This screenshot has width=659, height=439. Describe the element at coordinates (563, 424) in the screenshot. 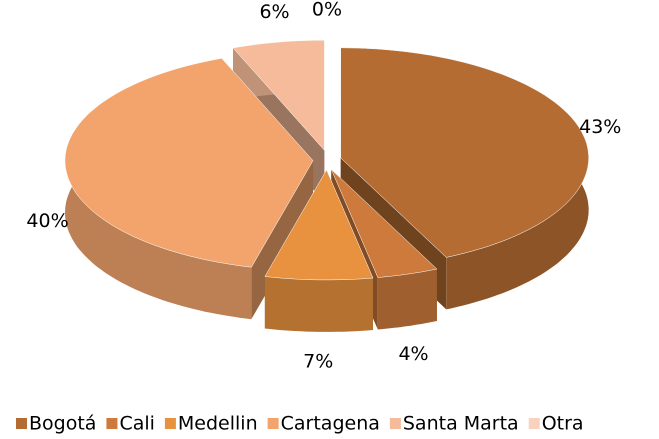

I see `legend-label: Otra` at that location.